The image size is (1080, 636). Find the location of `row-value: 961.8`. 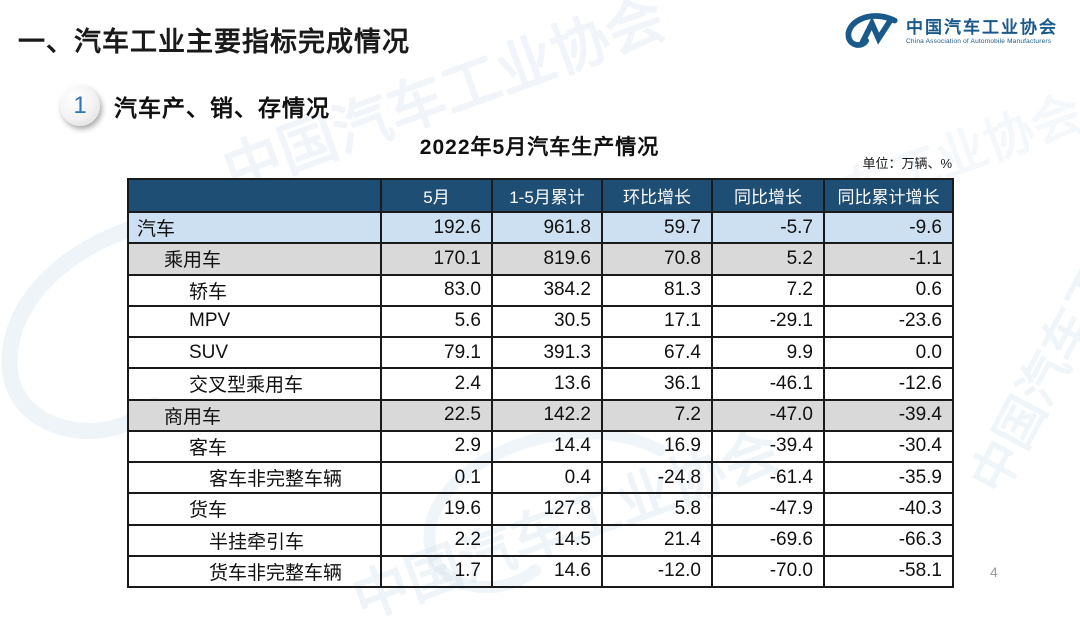

row-value: 961.8 is located at coordinates (547, 227).